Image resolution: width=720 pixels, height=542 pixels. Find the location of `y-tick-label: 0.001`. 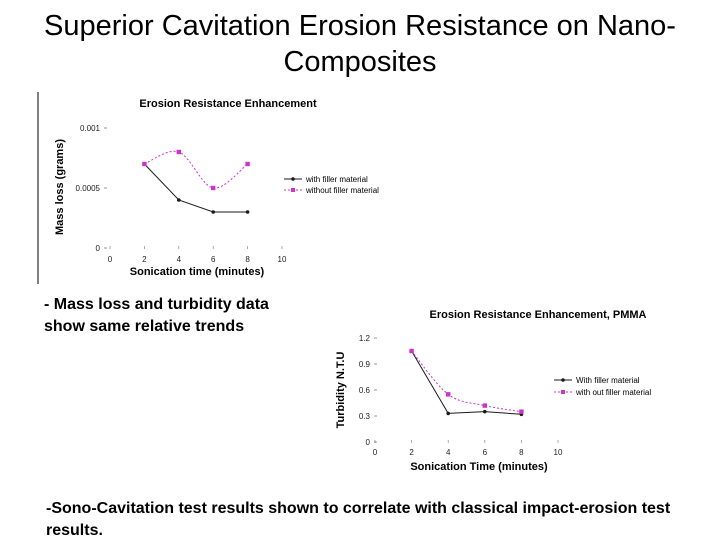

y-tick-label: 0.001 is located at coordinates (90, 128).